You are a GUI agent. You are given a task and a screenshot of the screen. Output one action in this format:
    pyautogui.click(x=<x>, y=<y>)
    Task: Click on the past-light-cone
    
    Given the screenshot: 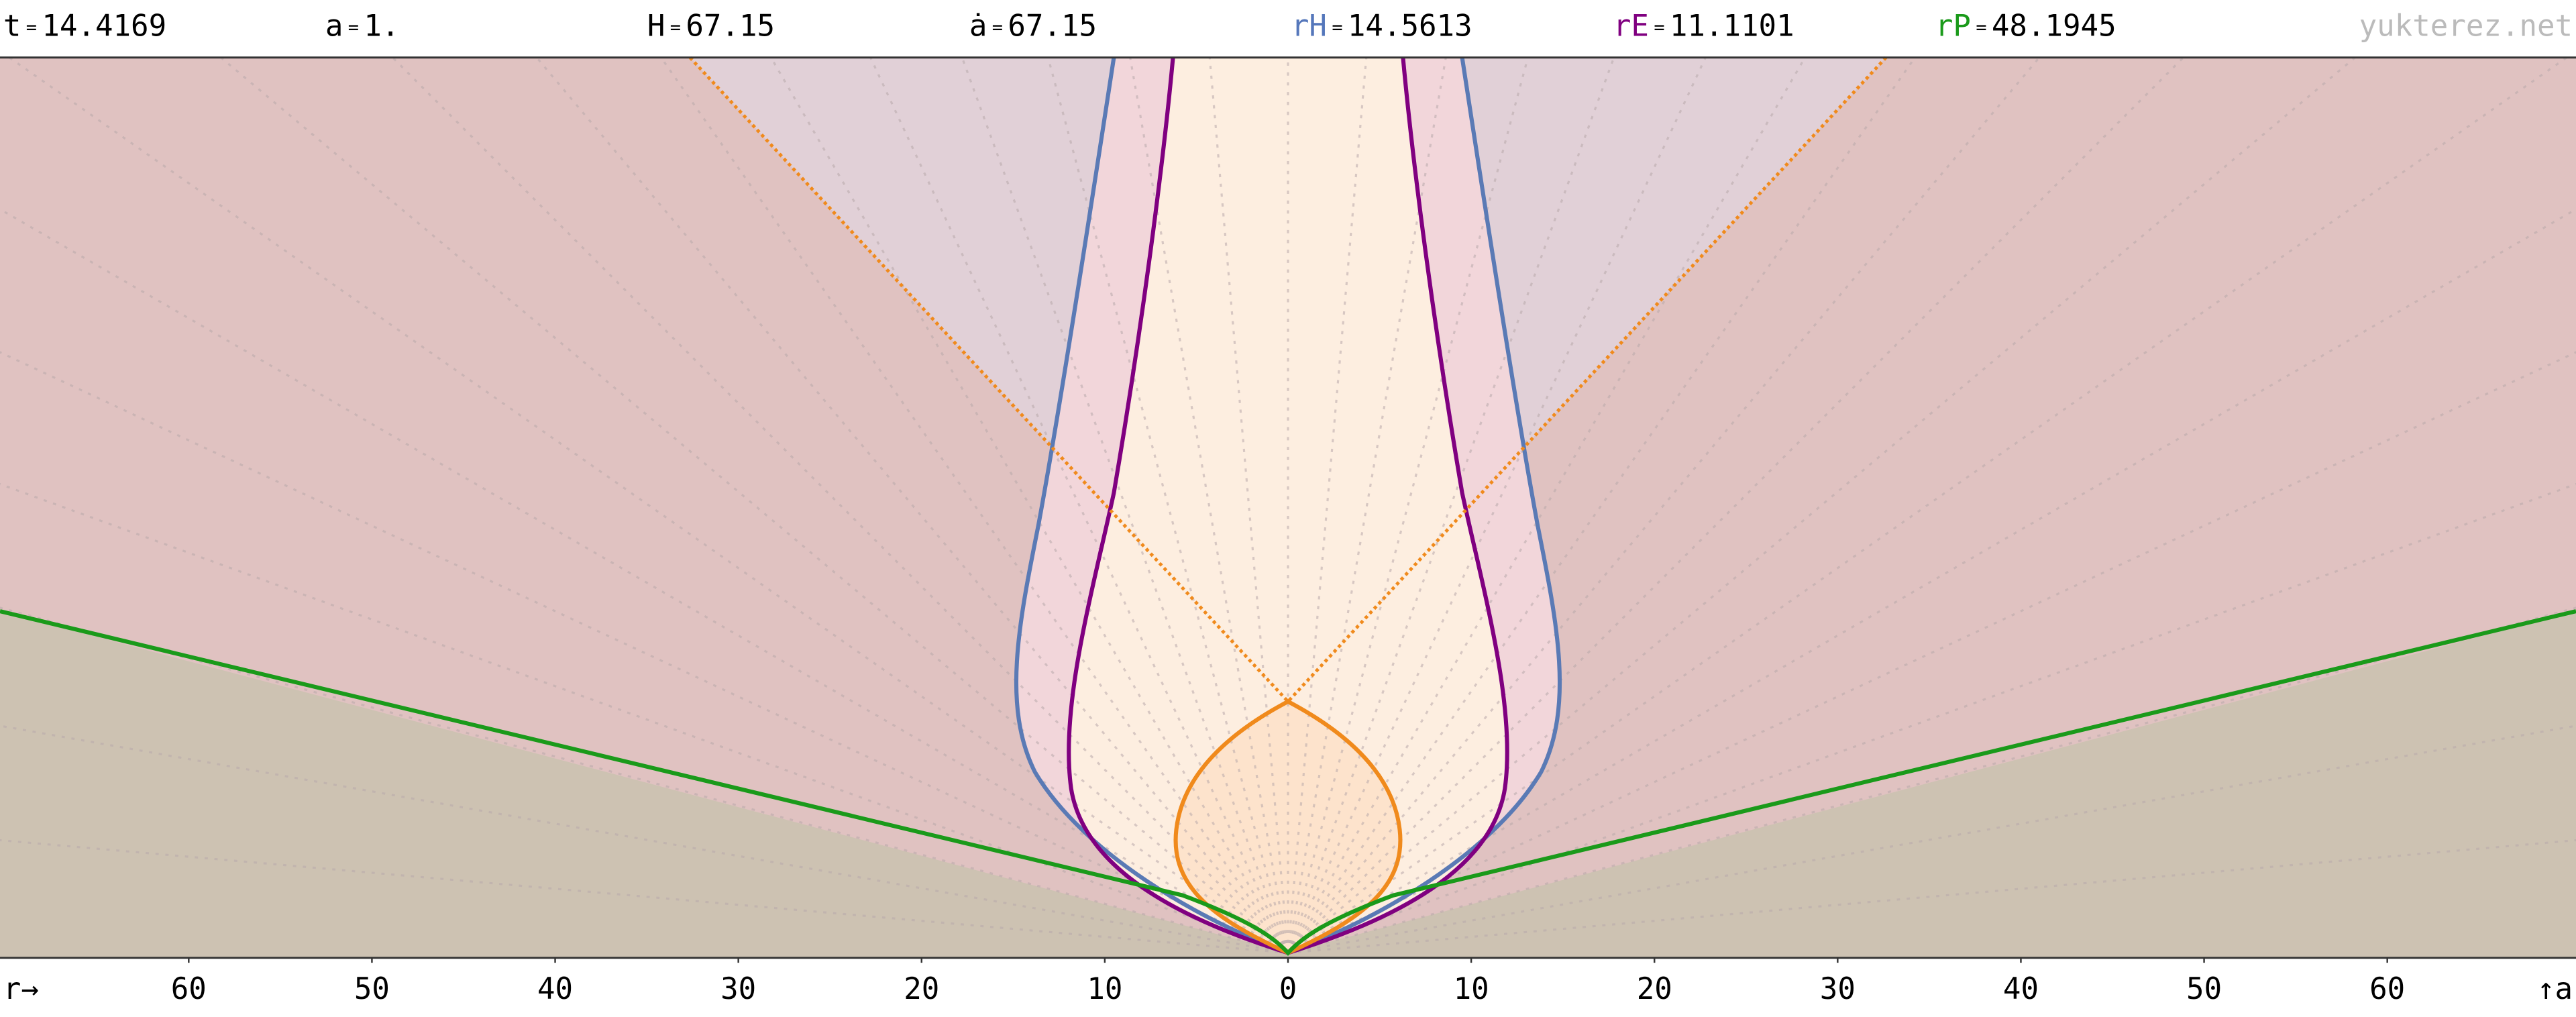 What is the action you would take?
    pyautogui.click(x=1288, y=827)
    